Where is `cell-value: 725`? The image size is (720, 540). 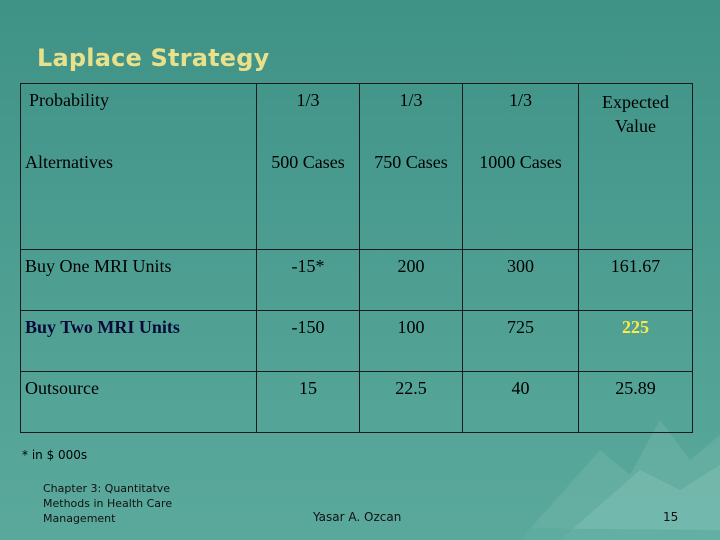 cell-value: 725 is located at coordinates (520, 327).